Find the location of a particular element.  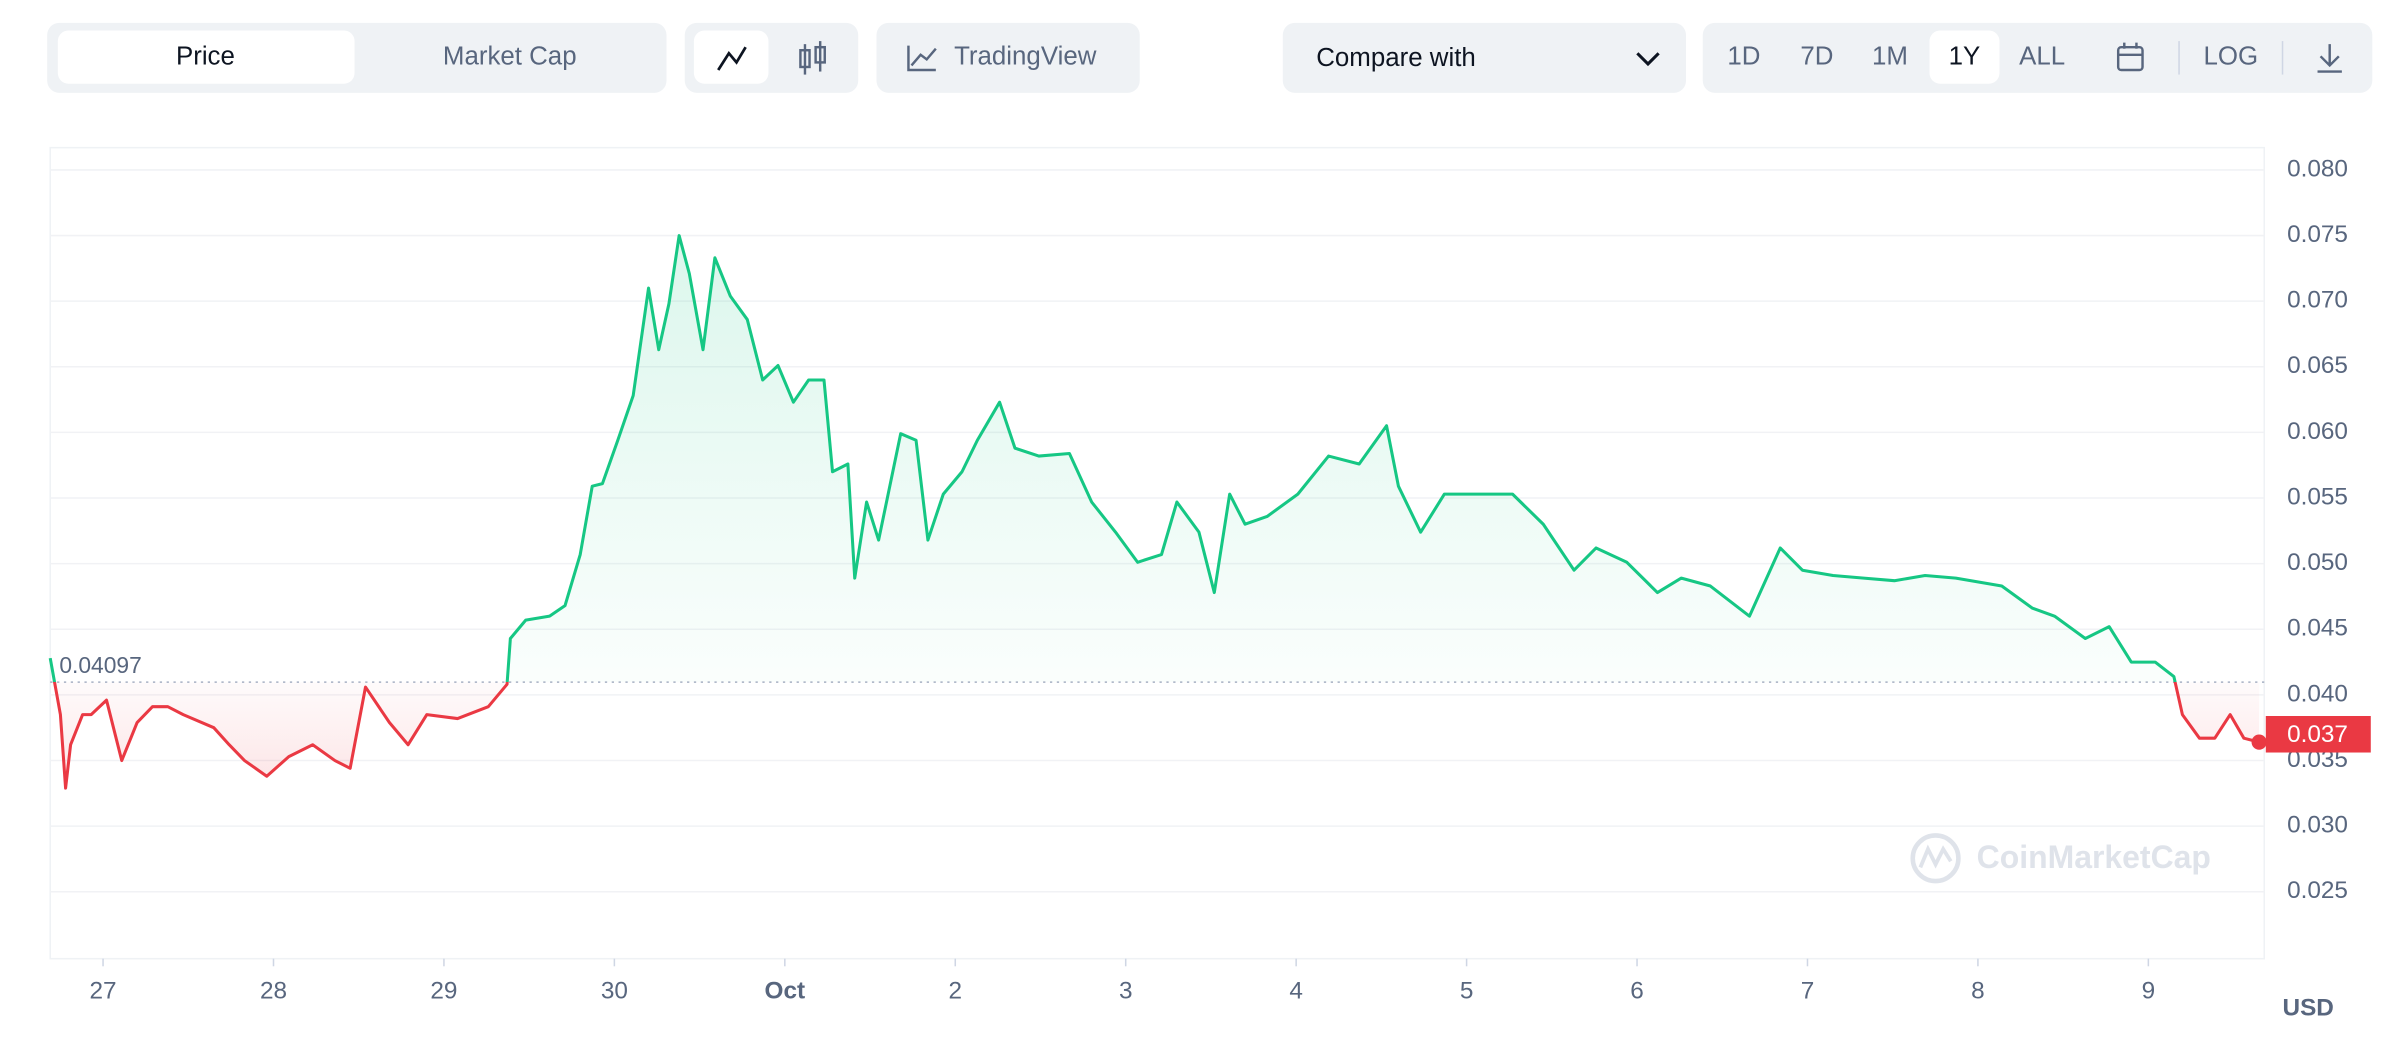

y-tick-label: 0.075 is located at coordinates (2317, 234).